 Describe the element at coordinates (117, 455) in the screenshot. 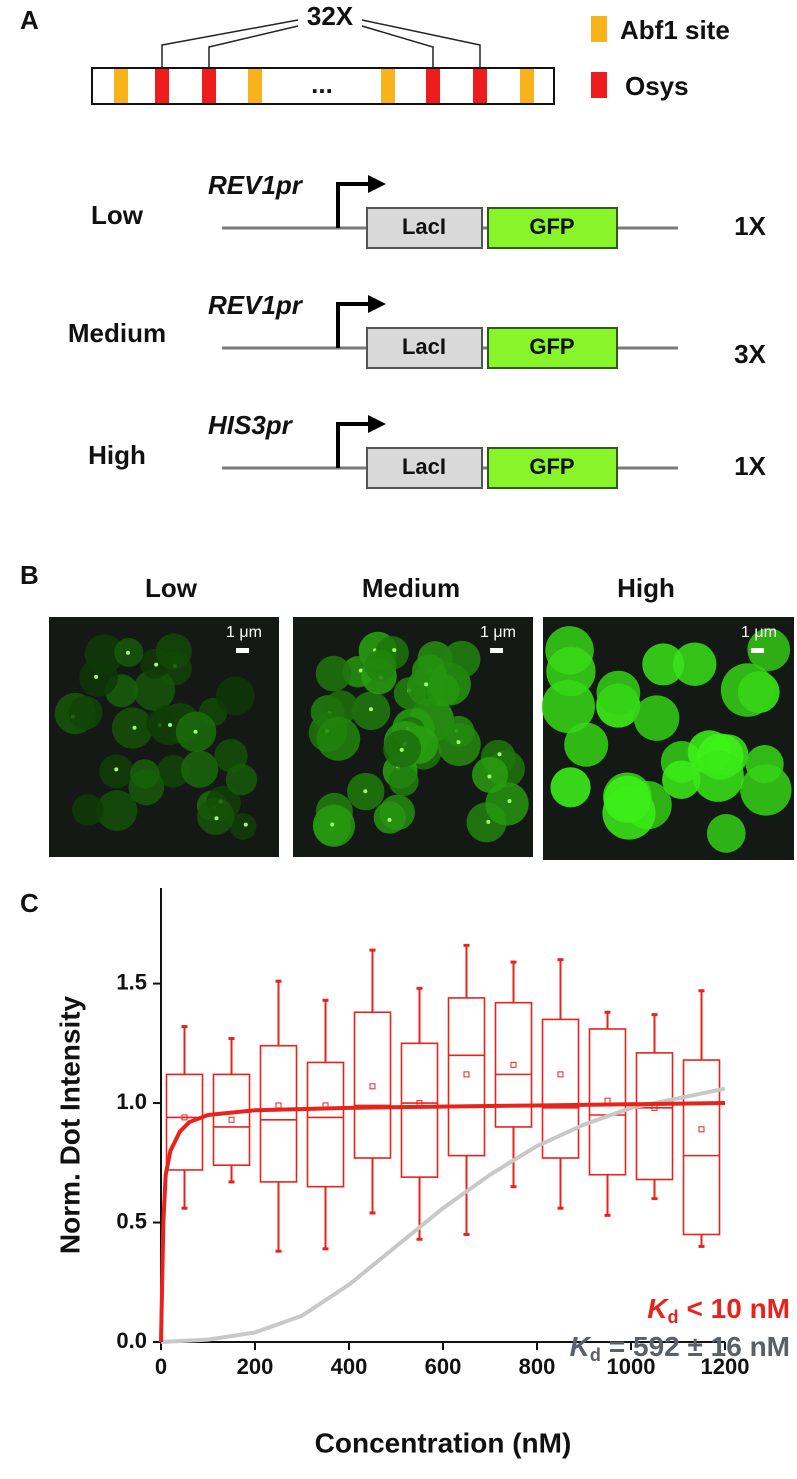

I see `level-label: High` at that location.